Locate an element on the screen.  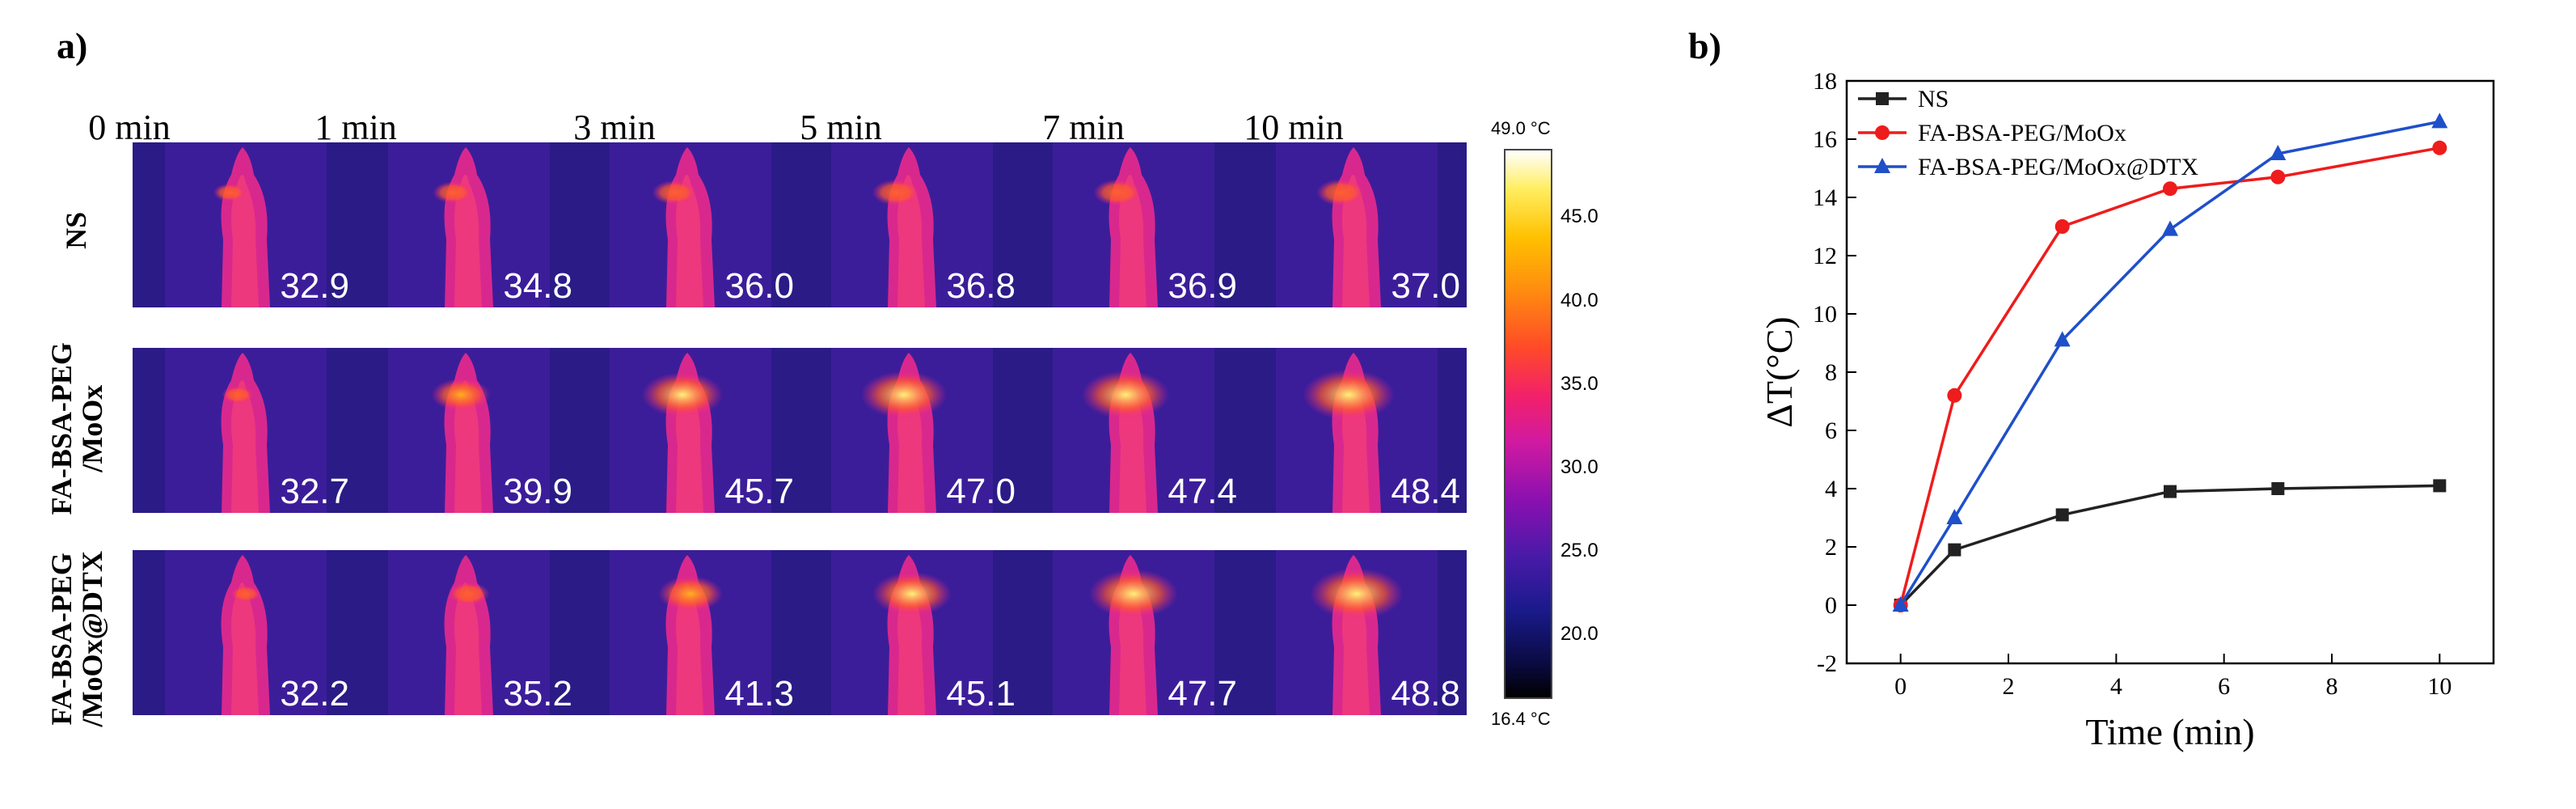
temperature-readout: 36.0 is located at coordinates (759, 286).